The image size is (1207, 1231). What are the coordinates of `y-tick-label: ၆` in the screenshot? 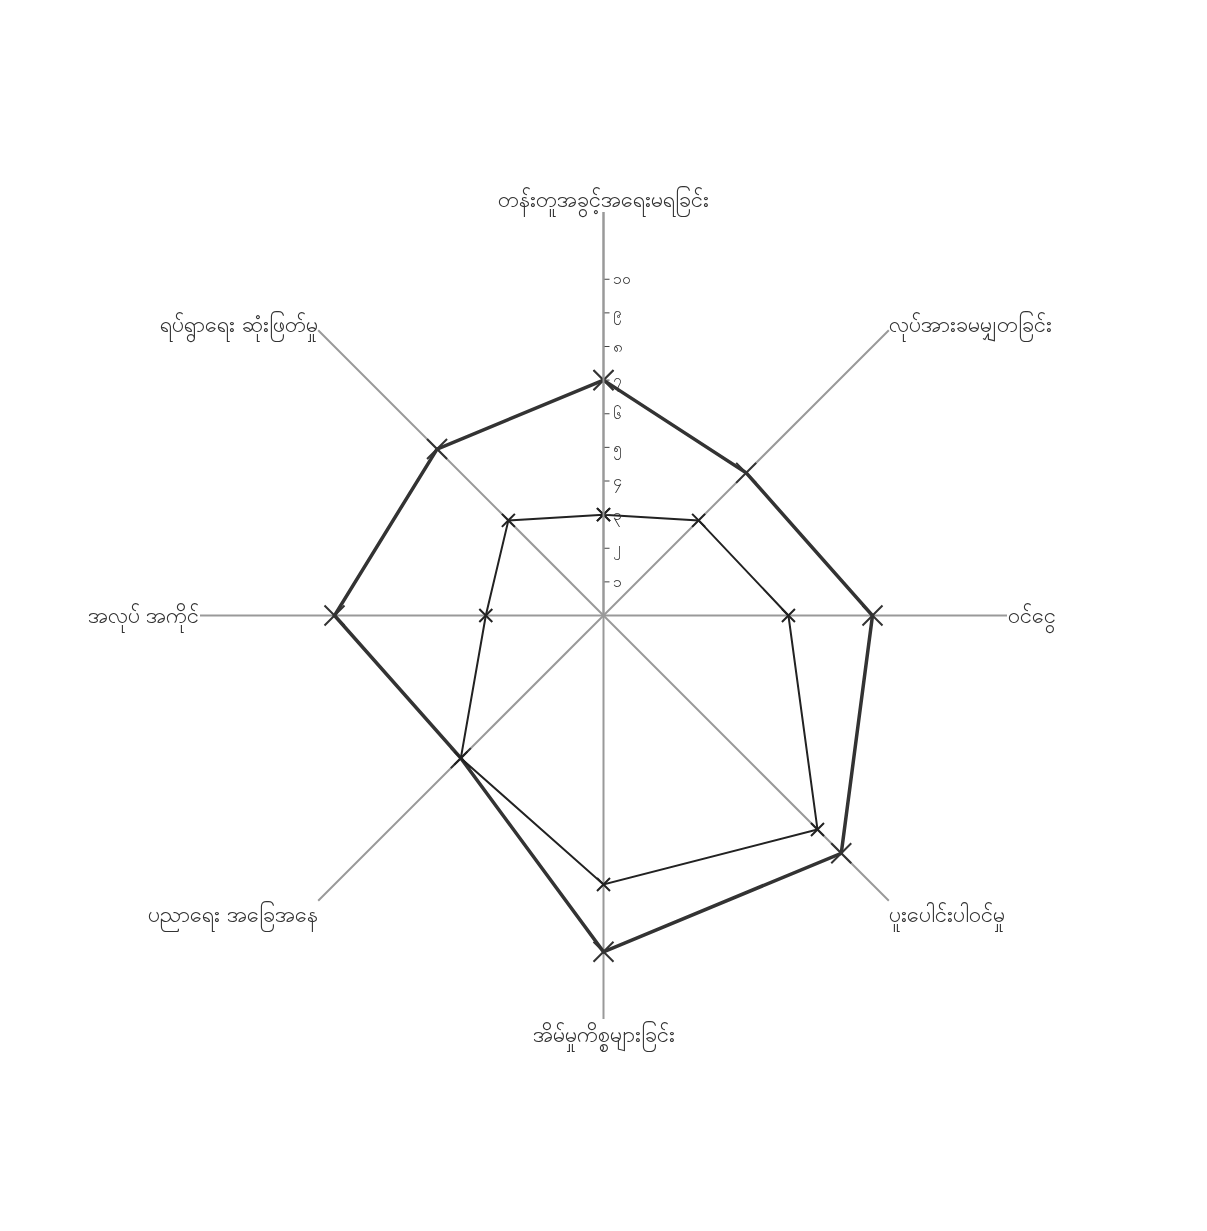 It's located at (617, 413).